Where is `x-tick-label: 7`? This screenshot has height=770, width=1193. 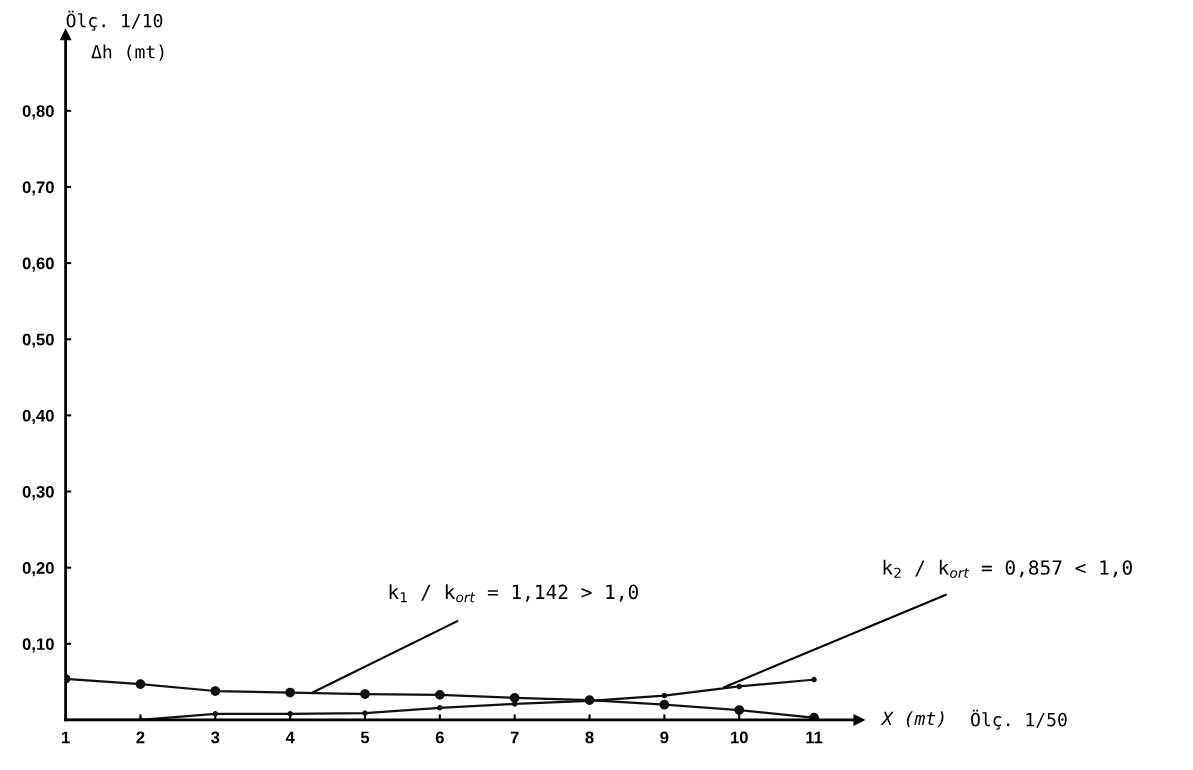 x-tick-label: 7 is located at coordinates (514, 737).